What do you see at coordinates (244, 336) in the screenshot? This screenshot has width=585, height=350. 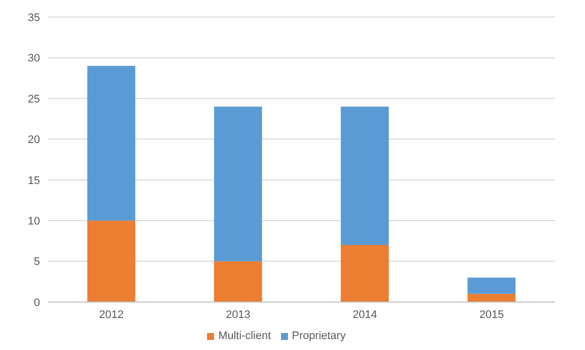 I see `legend-label: Multi-client` at bounding box center [244, 336].